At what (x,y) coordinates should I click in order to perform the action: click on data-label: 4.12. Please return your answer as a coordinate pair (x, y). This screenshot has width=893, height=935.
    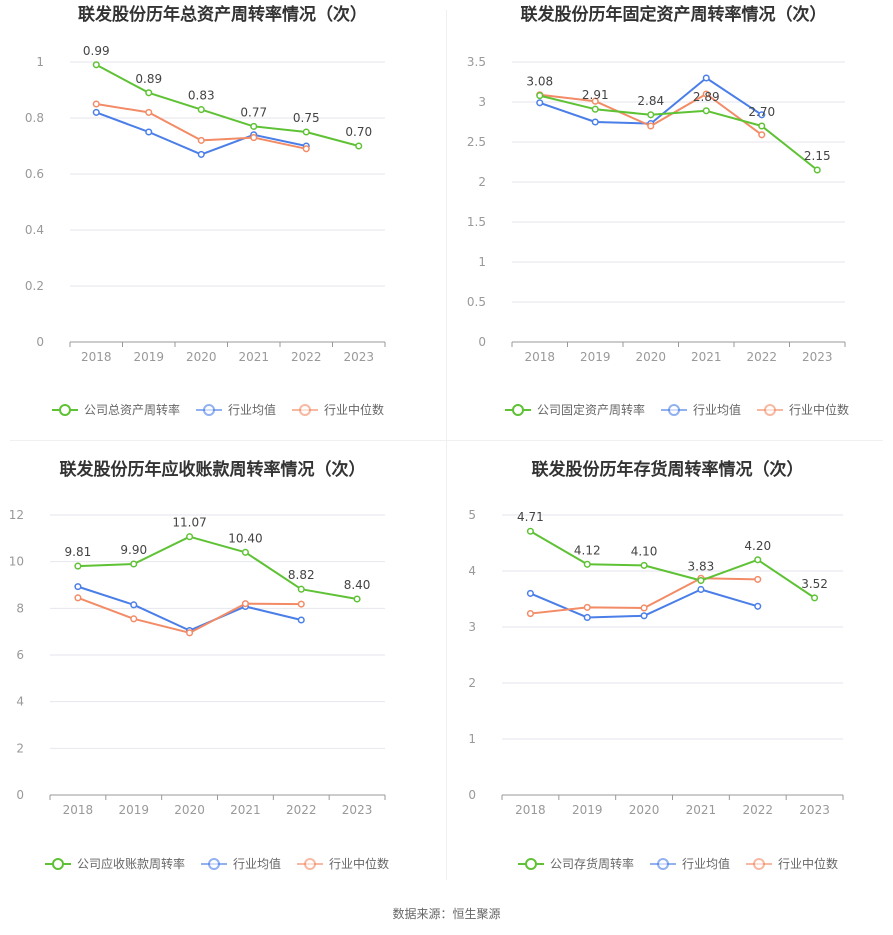
    Looking at the image, I should click on (587, 550).